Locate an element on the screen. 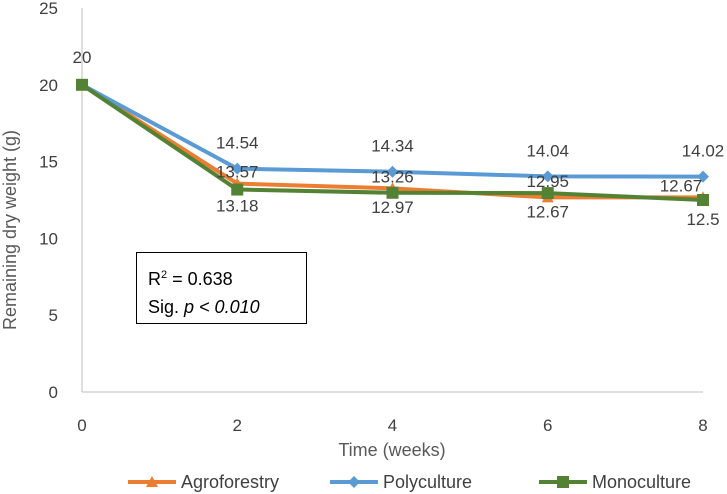  significance-text: Sig. p < 0.010 is located at coordinates (204, 307).